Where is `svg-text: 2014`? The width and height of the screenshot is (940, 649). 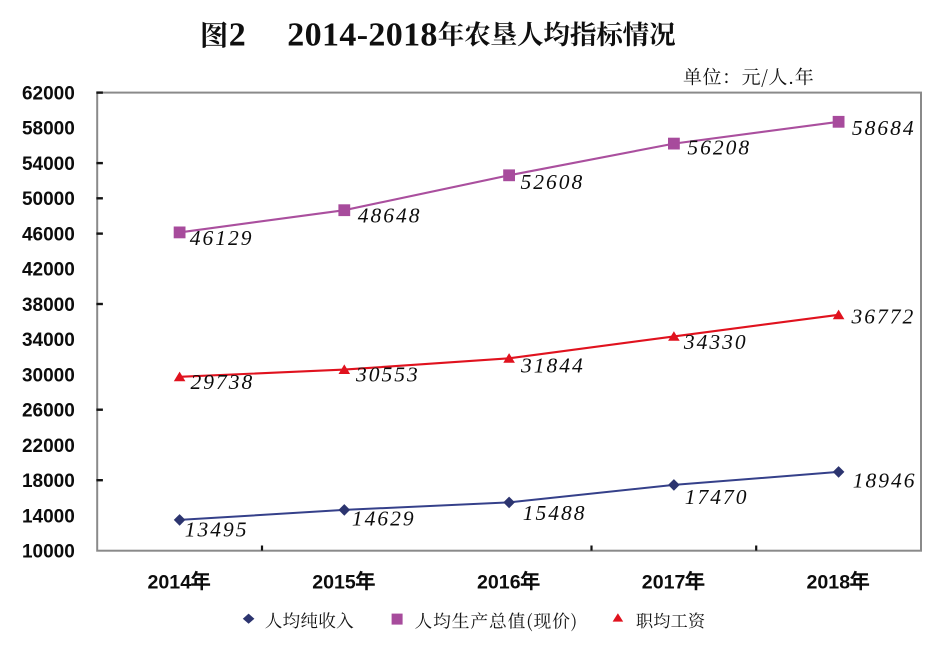
svg-text: 2014 is located at coordinates (170, 582).